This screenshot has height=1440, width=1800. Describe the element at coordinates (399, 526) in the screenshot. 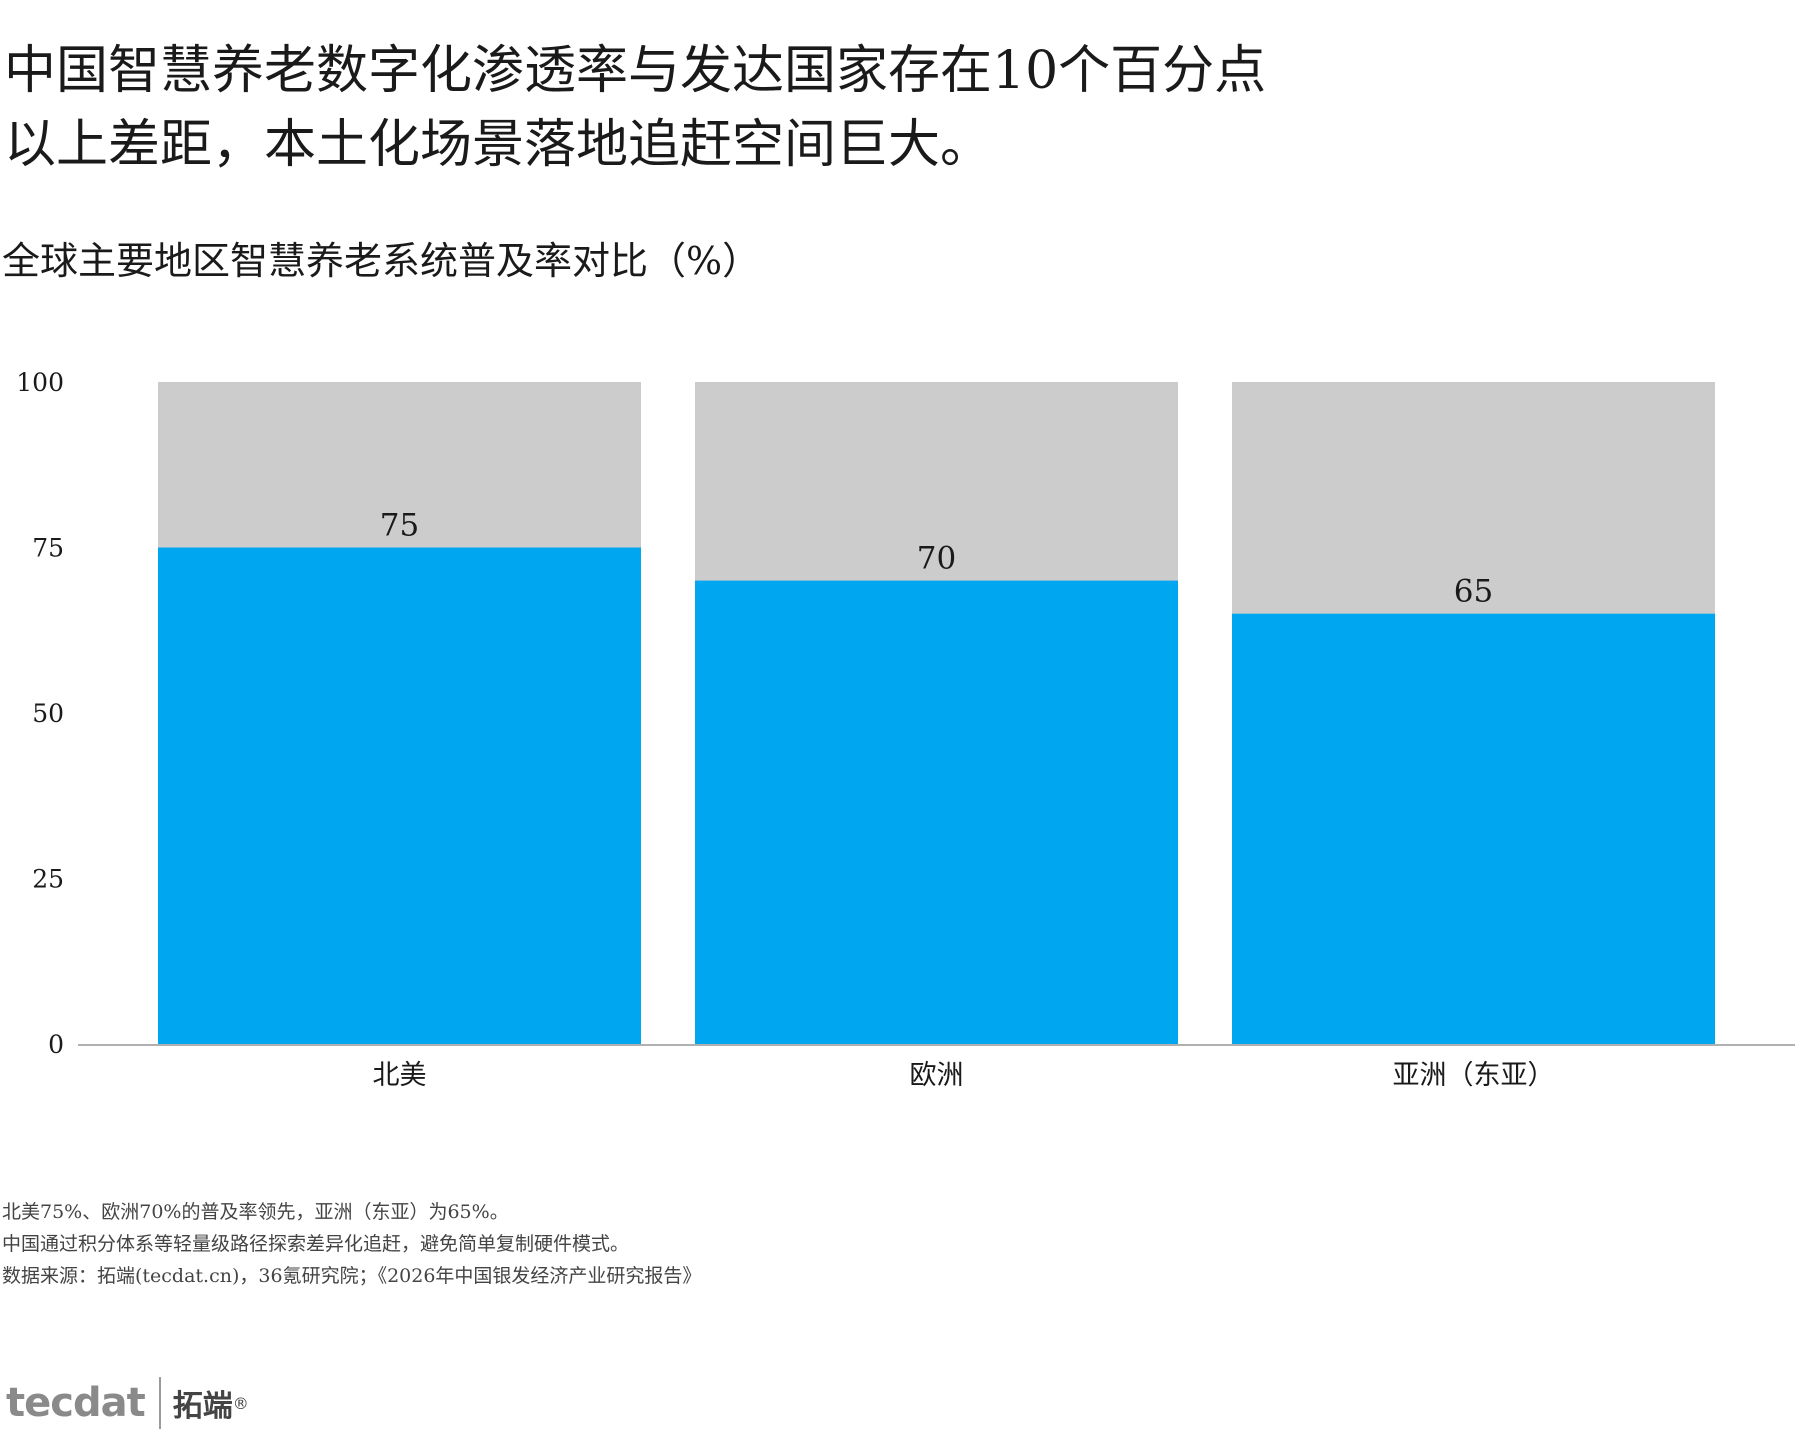

I see `data-label: 75` at that location.